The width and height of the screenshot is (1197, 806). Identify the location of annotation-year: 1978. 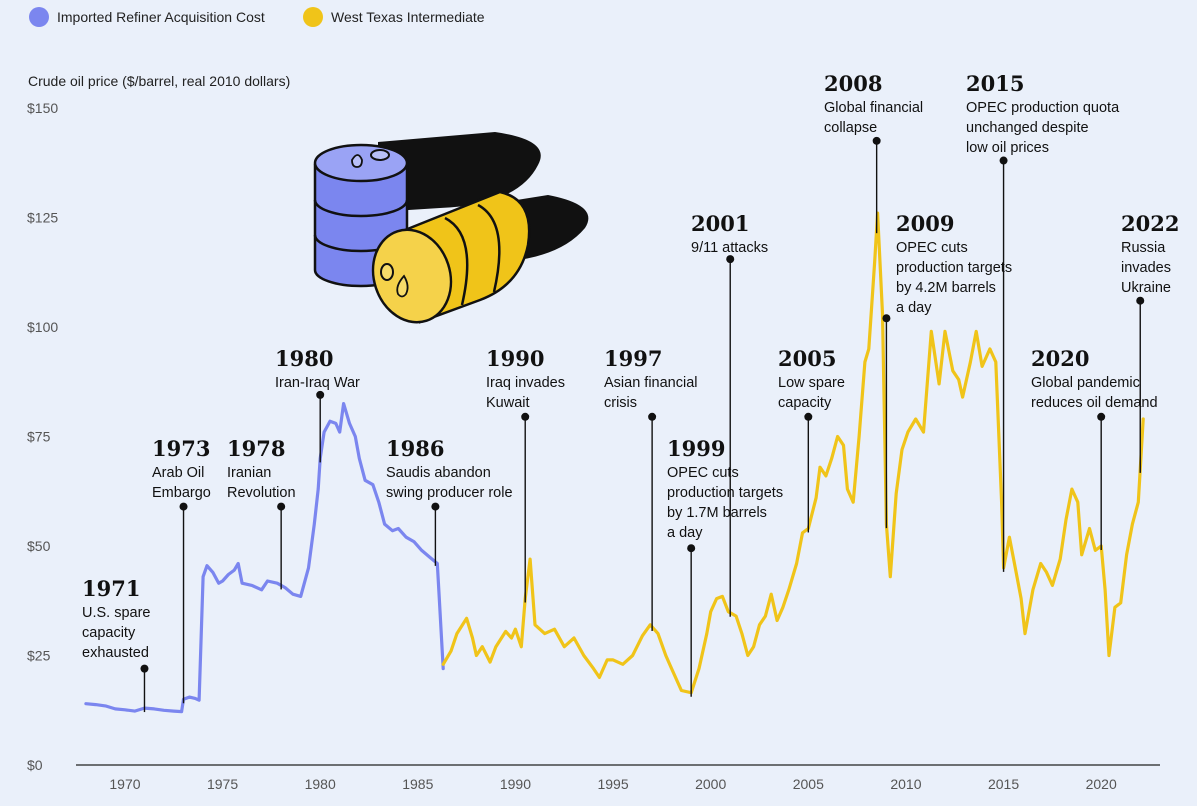
(256, 448).